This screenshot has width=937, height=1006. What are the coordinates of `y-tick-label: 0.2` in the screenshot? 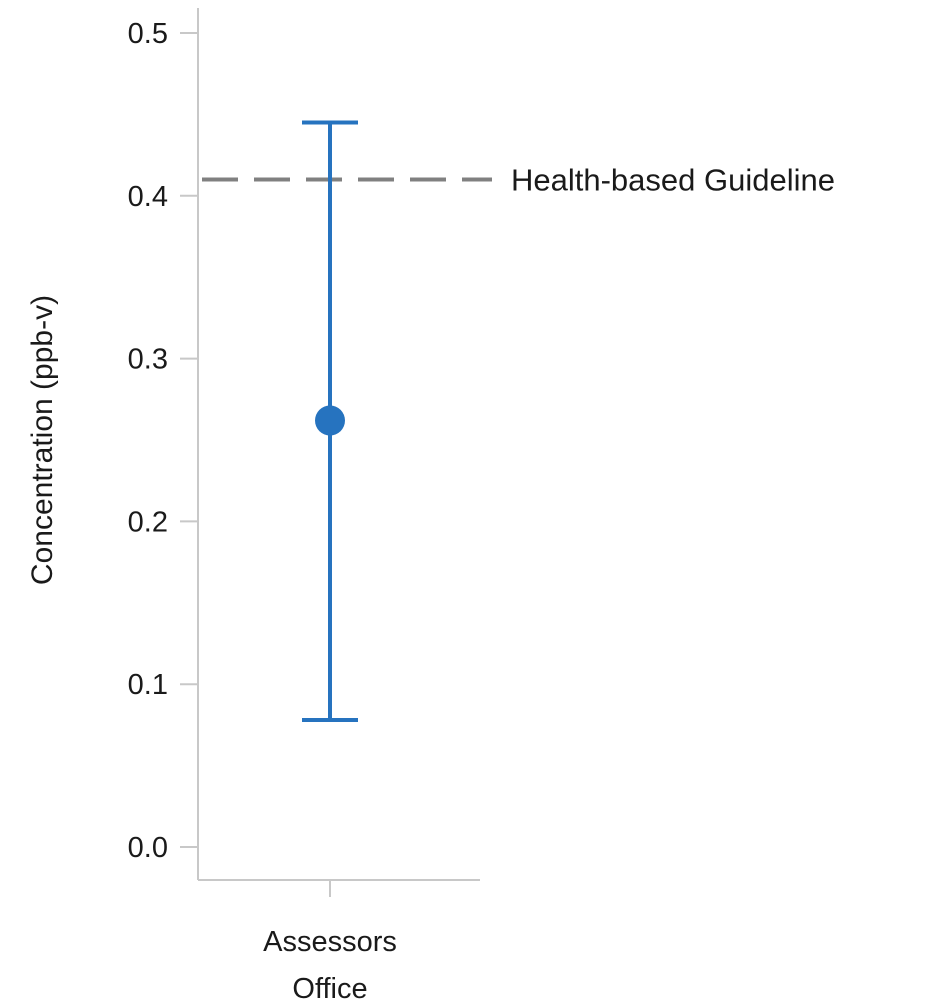 It's located at (148, 522).